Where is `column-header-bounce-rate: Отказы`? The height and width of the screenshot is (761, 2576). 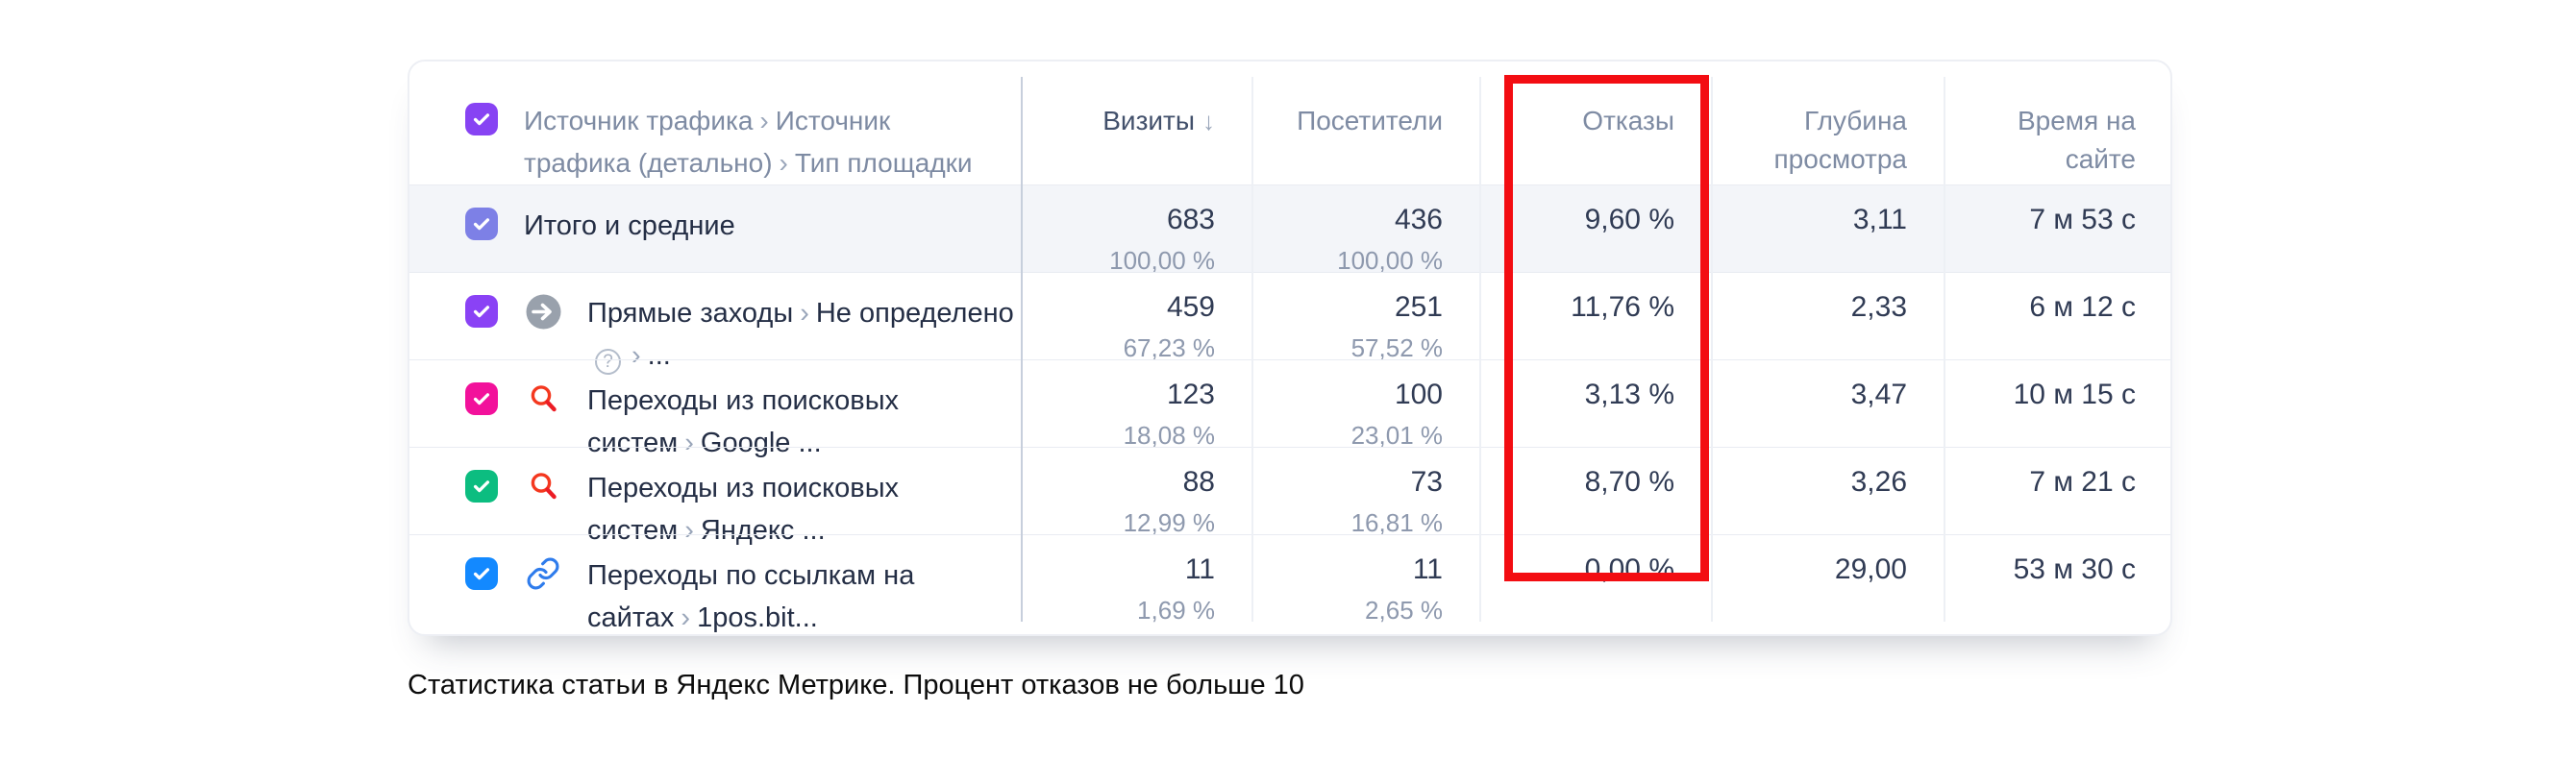
column-header-bounce-rate: Отказы is located at coordinates (1595, 130).